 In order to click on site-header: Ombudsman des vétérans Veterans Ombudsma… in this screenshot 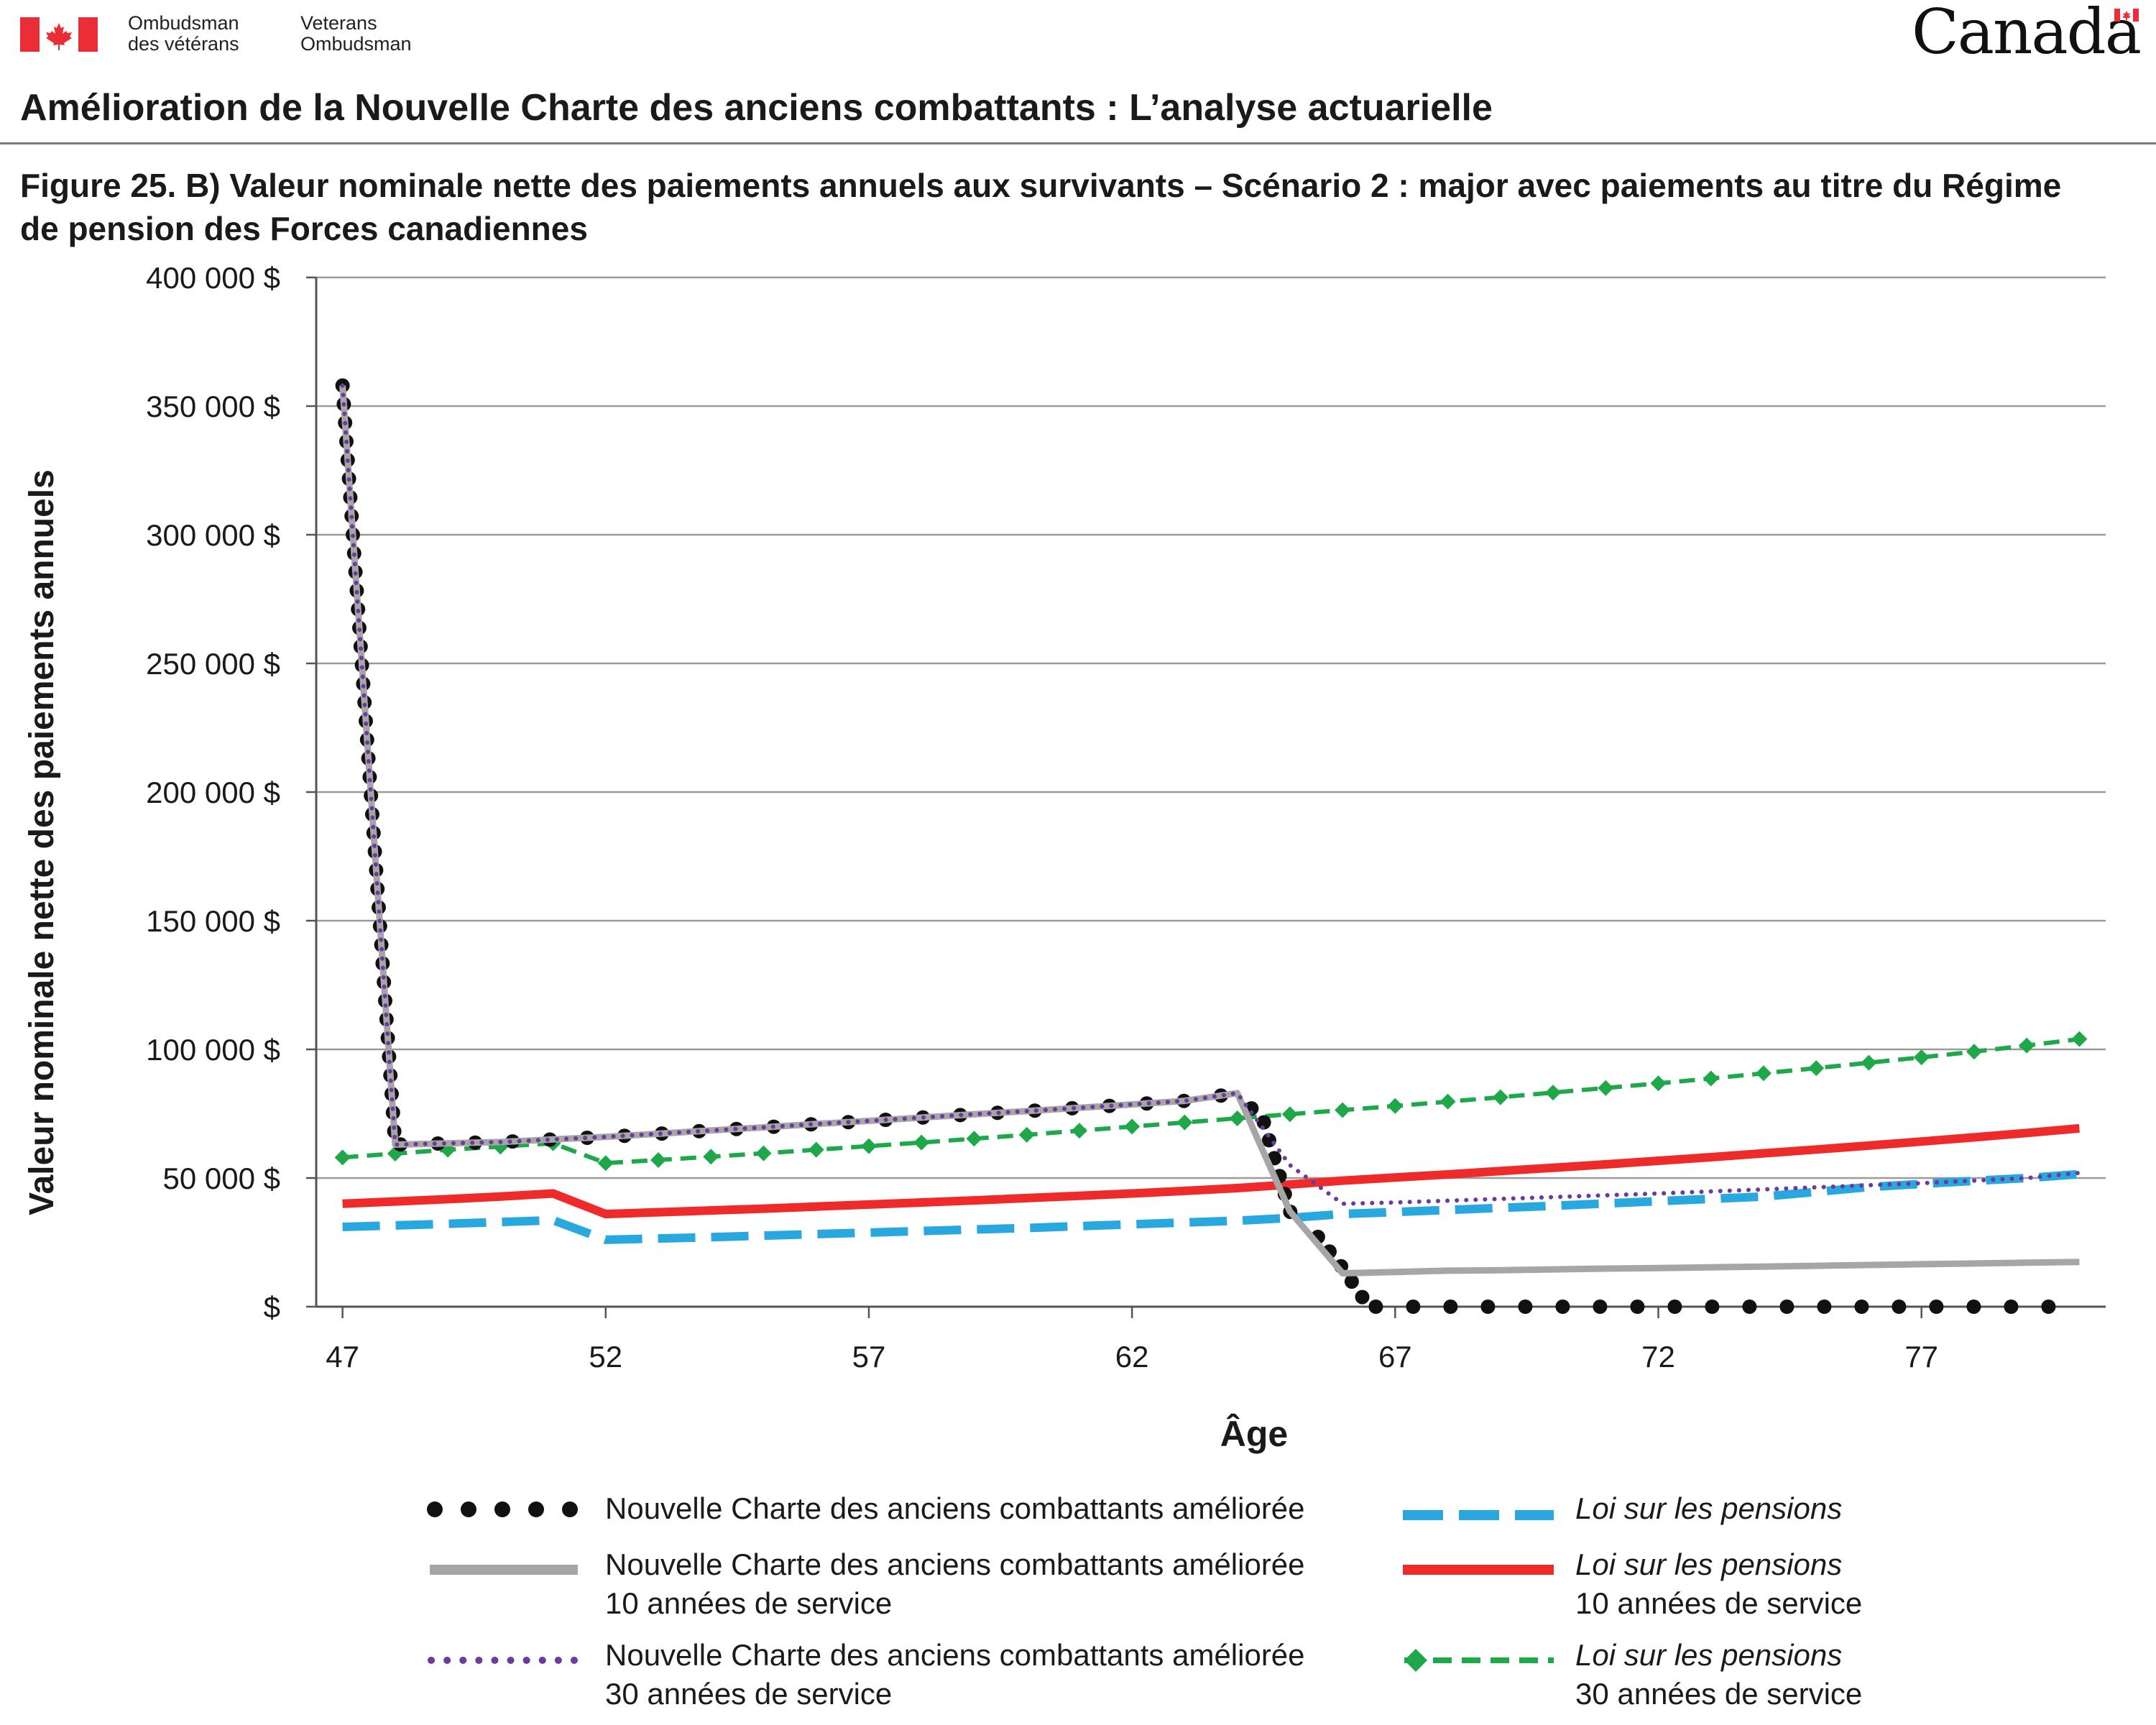, I will do `click(1078, 39)`.